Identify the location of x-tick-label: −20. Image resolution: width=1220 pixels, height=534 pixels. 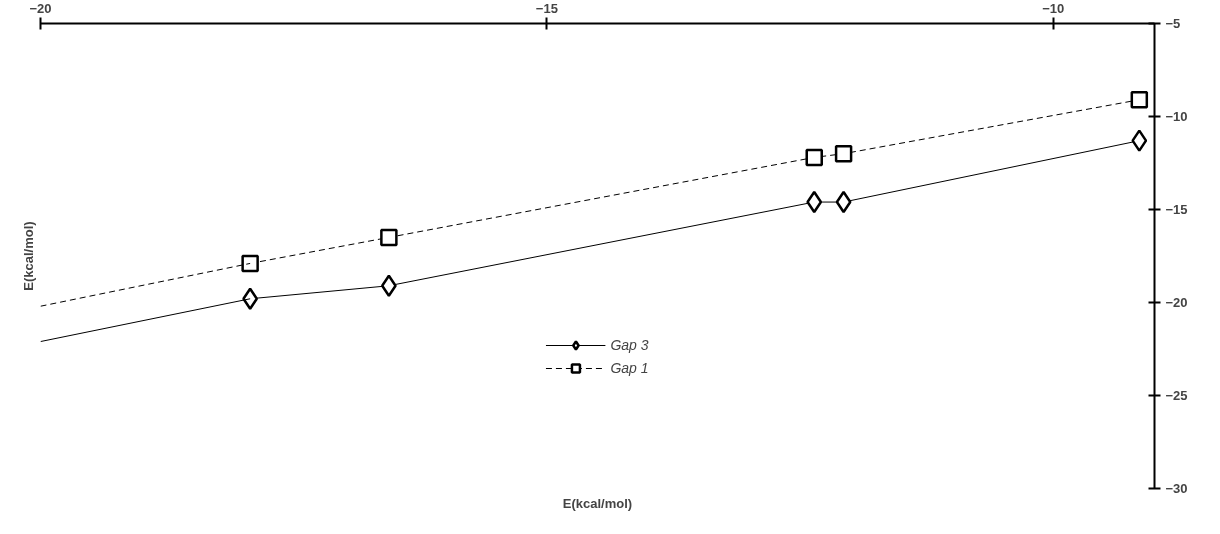
(40, 8).